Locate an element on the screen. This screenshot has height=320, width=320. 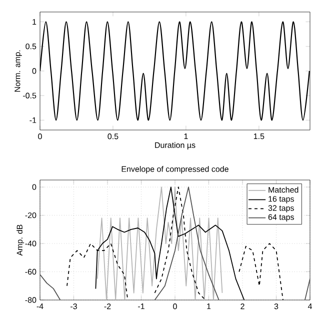
y-tick-label: -60 is located at coordinates (30, 271).